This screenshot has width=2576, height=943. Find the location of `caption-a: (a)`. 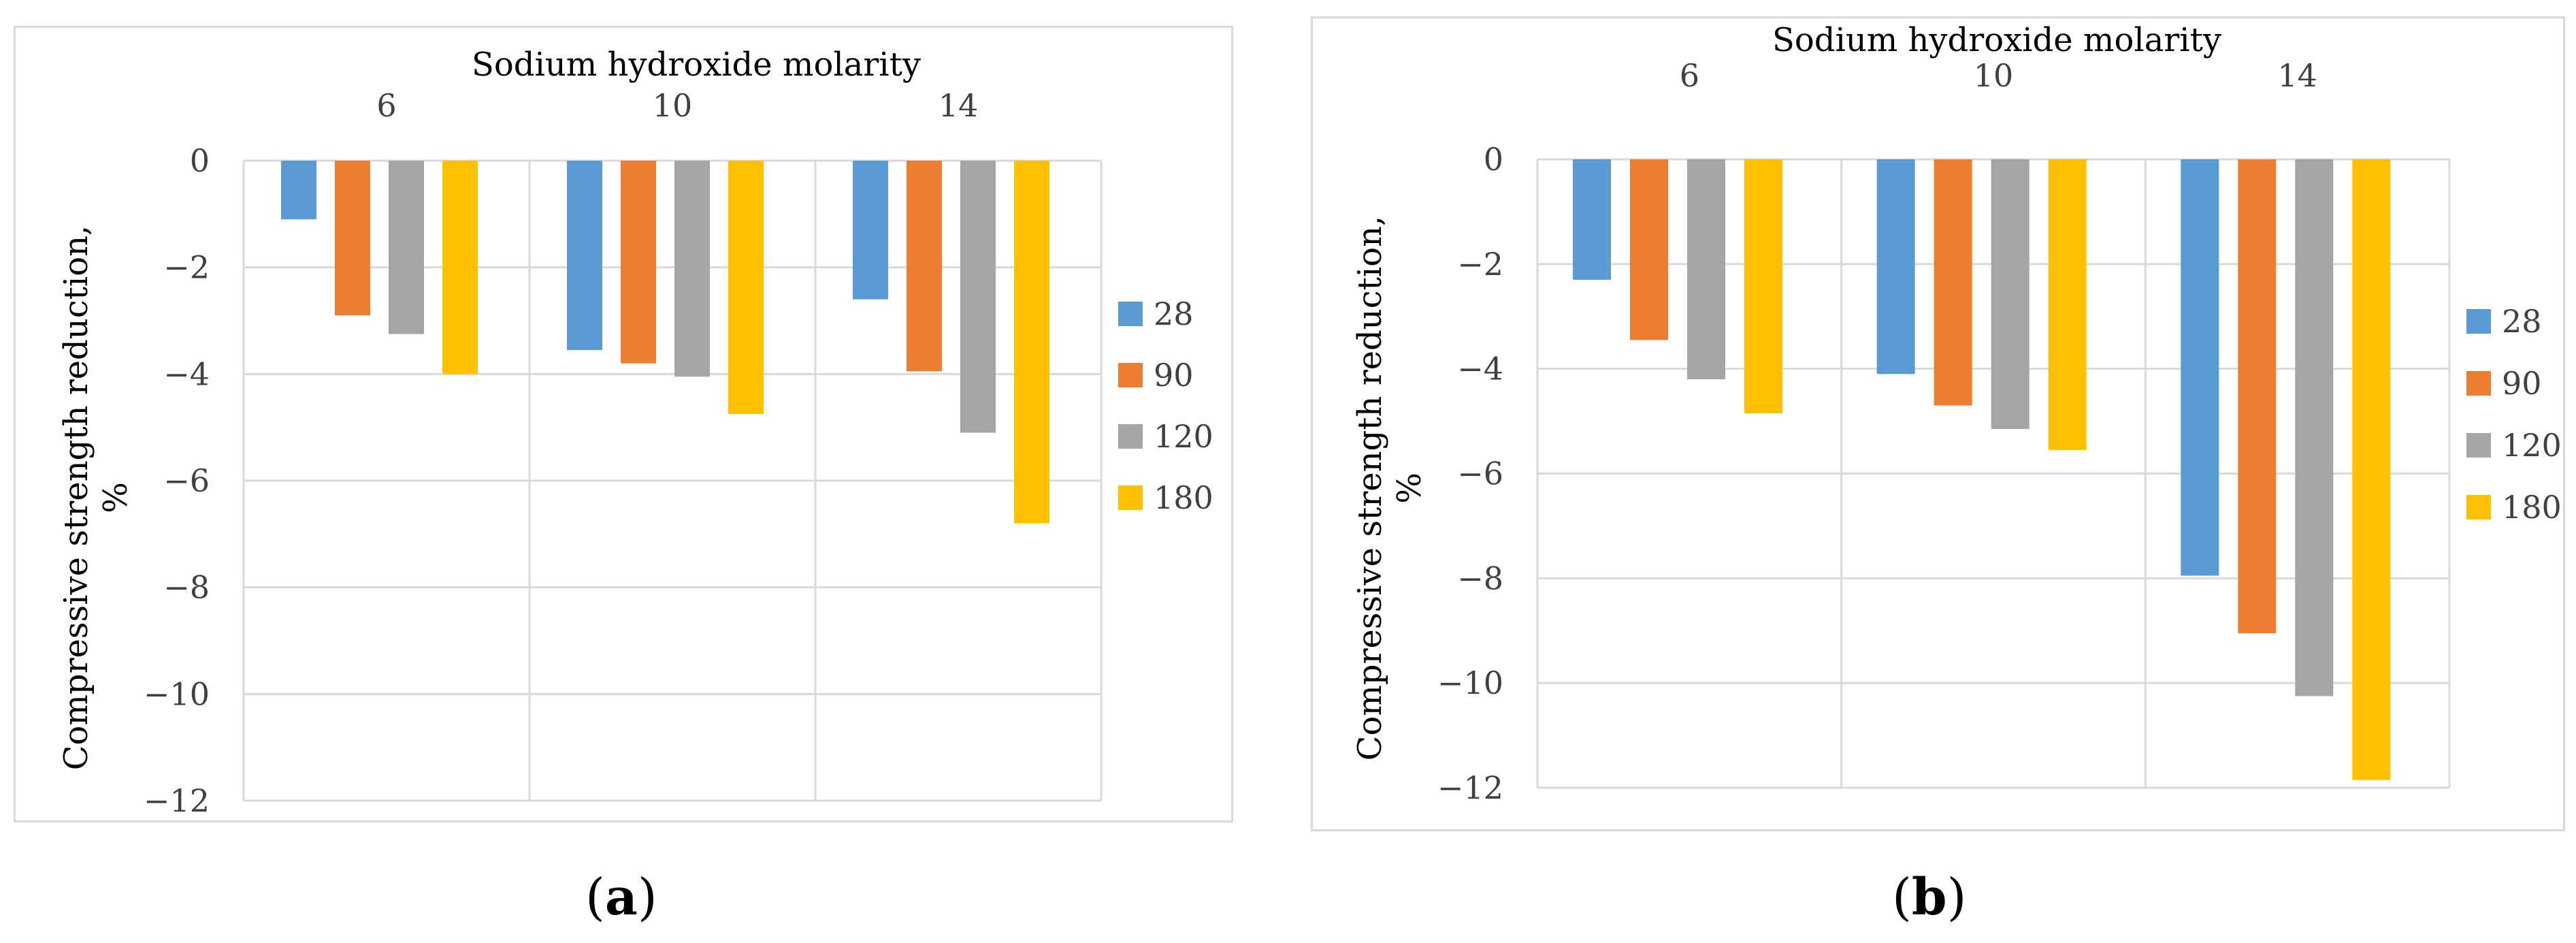

caption-a: (a) is located at coordinates (621, 898).